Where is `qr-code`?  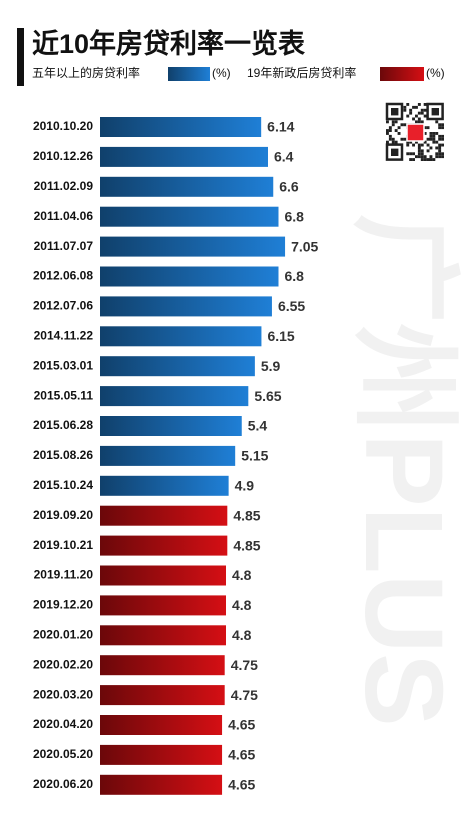
qr-code is located at coordinates (415, 132).